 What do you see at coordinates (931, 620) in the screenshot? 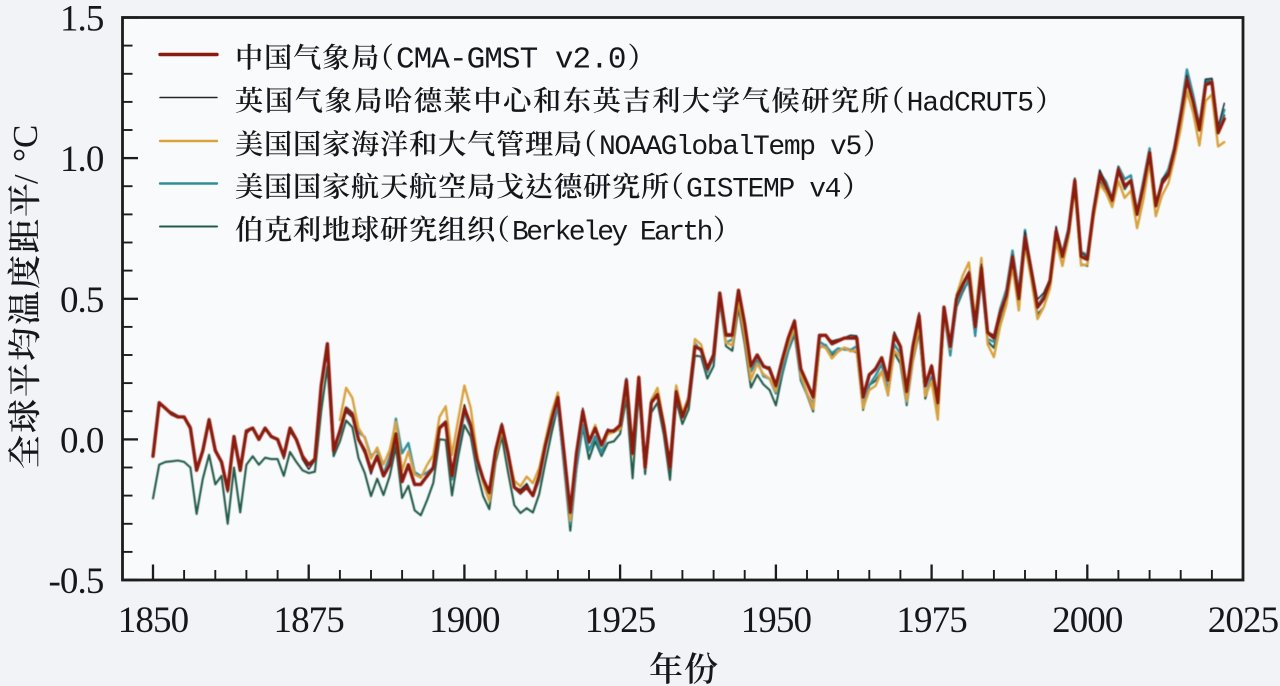
I see `svg-text: 1975` at bounding box center [931, 620].